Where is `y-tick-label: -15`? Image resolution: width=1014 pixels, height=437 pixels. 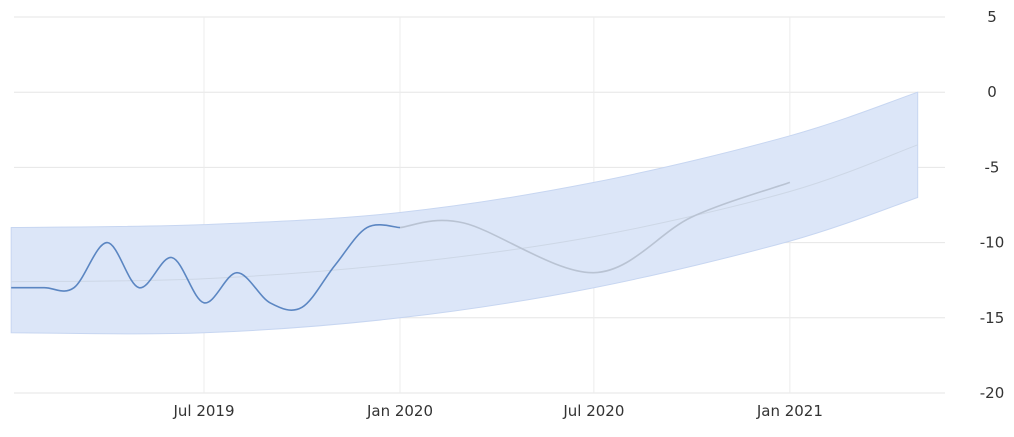
y-tick-label: -15 is located at coordinates (992, 318).